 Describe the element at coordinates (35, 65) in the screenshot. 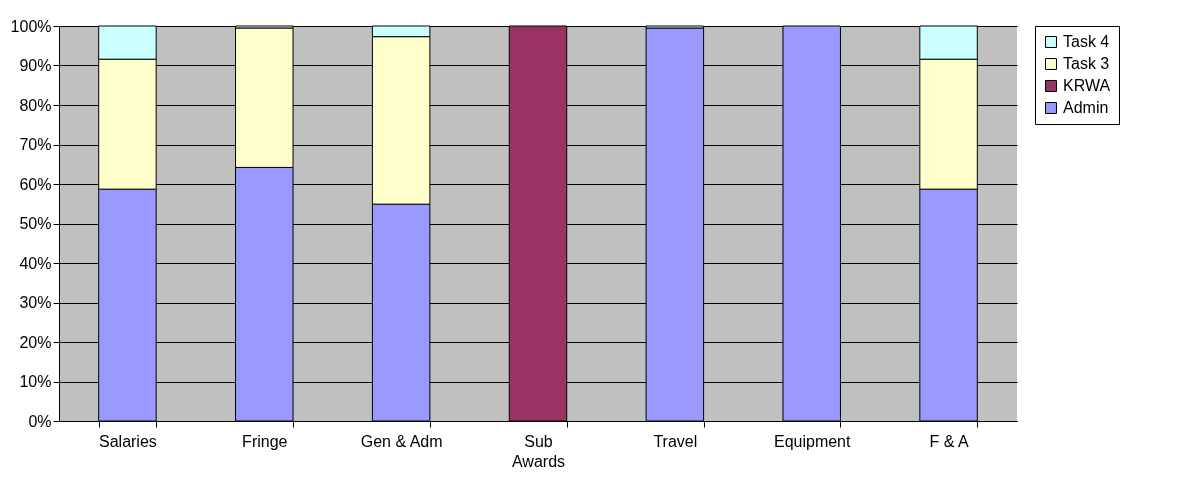

I see `y-tick-label: 90%` at that location.